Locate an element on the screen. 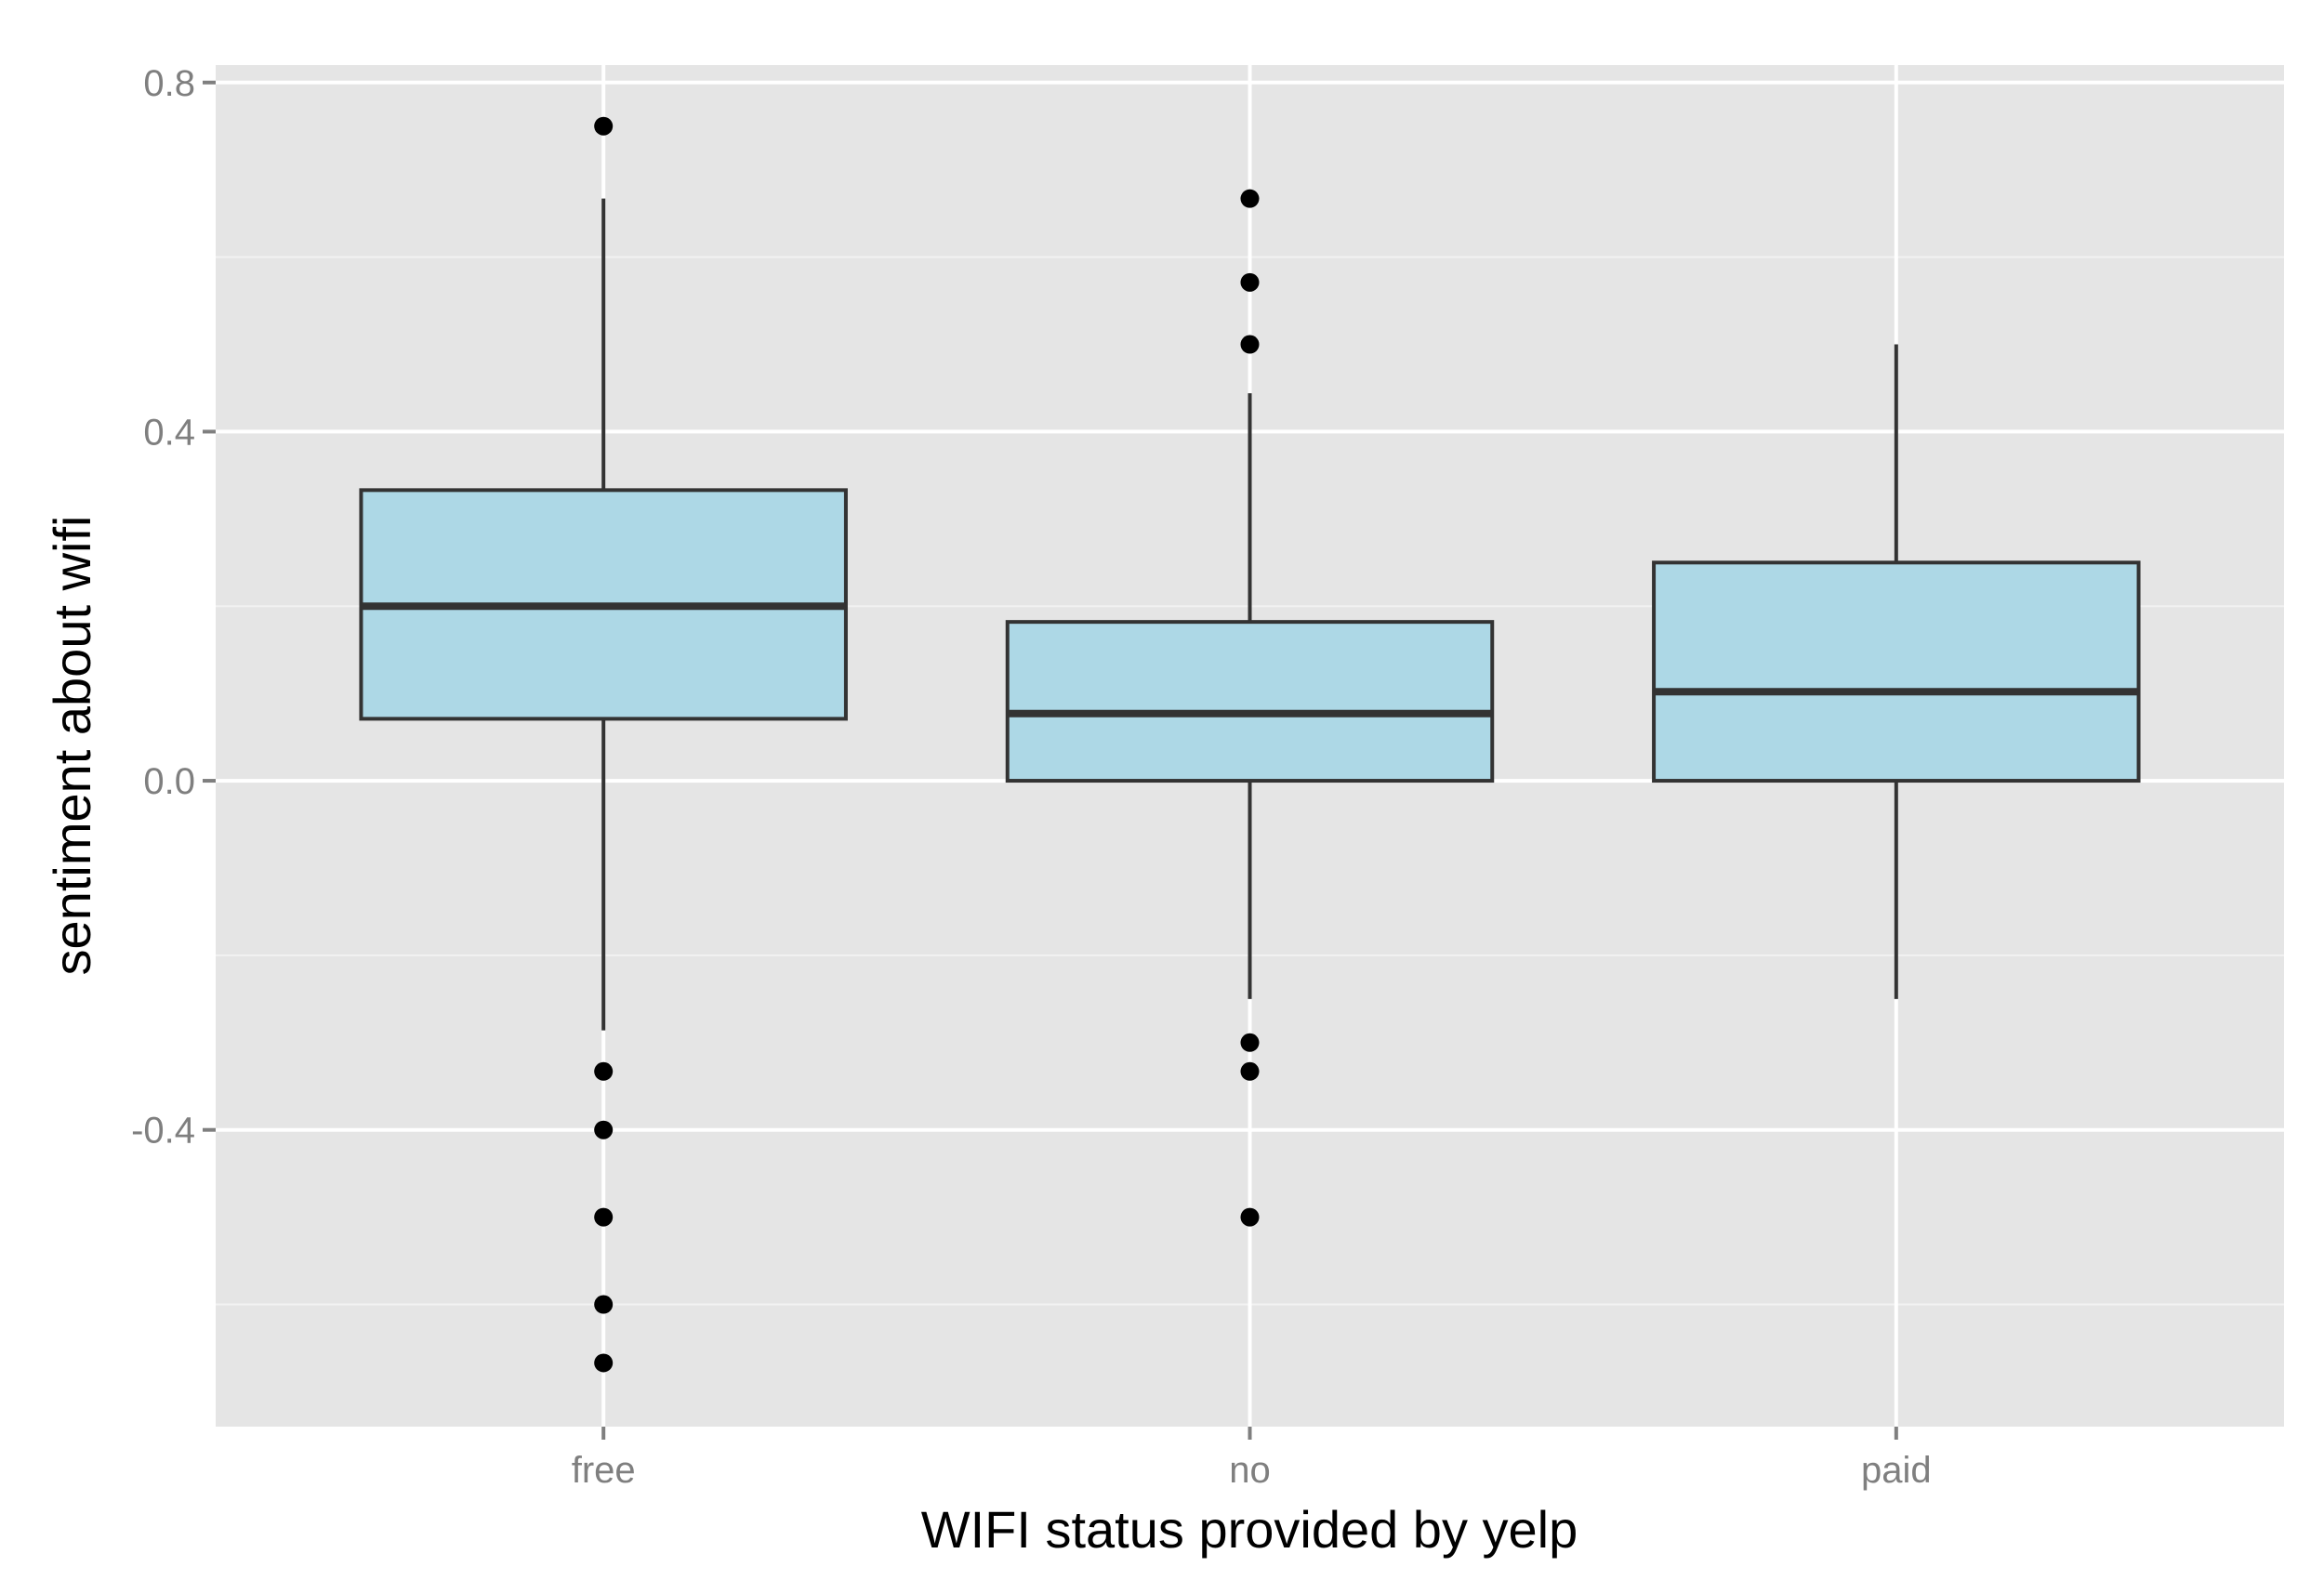  y-tick-label: 0.4 is located at coordinates (169, 432).